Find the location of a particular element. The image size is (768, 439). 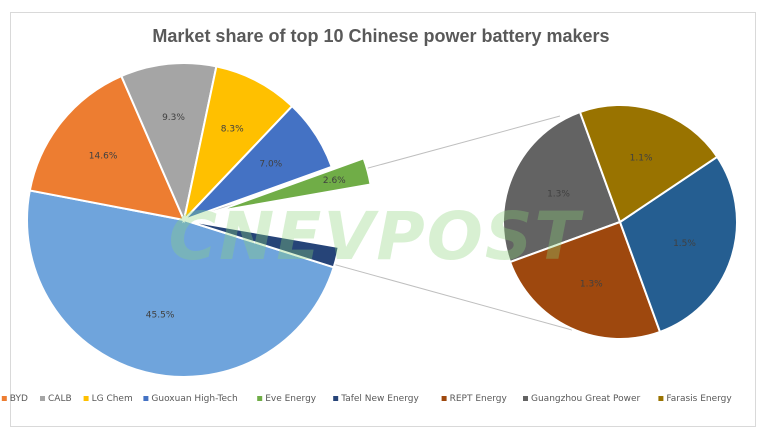

watermark-text: CNEVPOST is located at coordinates (377, 236).